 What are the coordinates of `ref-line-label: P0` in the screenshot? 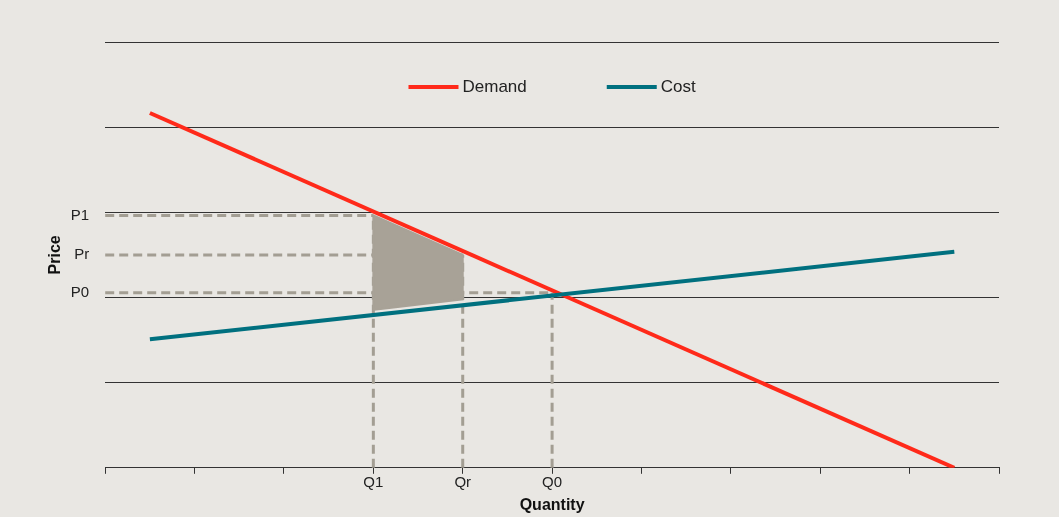 It's located at (80, 292).